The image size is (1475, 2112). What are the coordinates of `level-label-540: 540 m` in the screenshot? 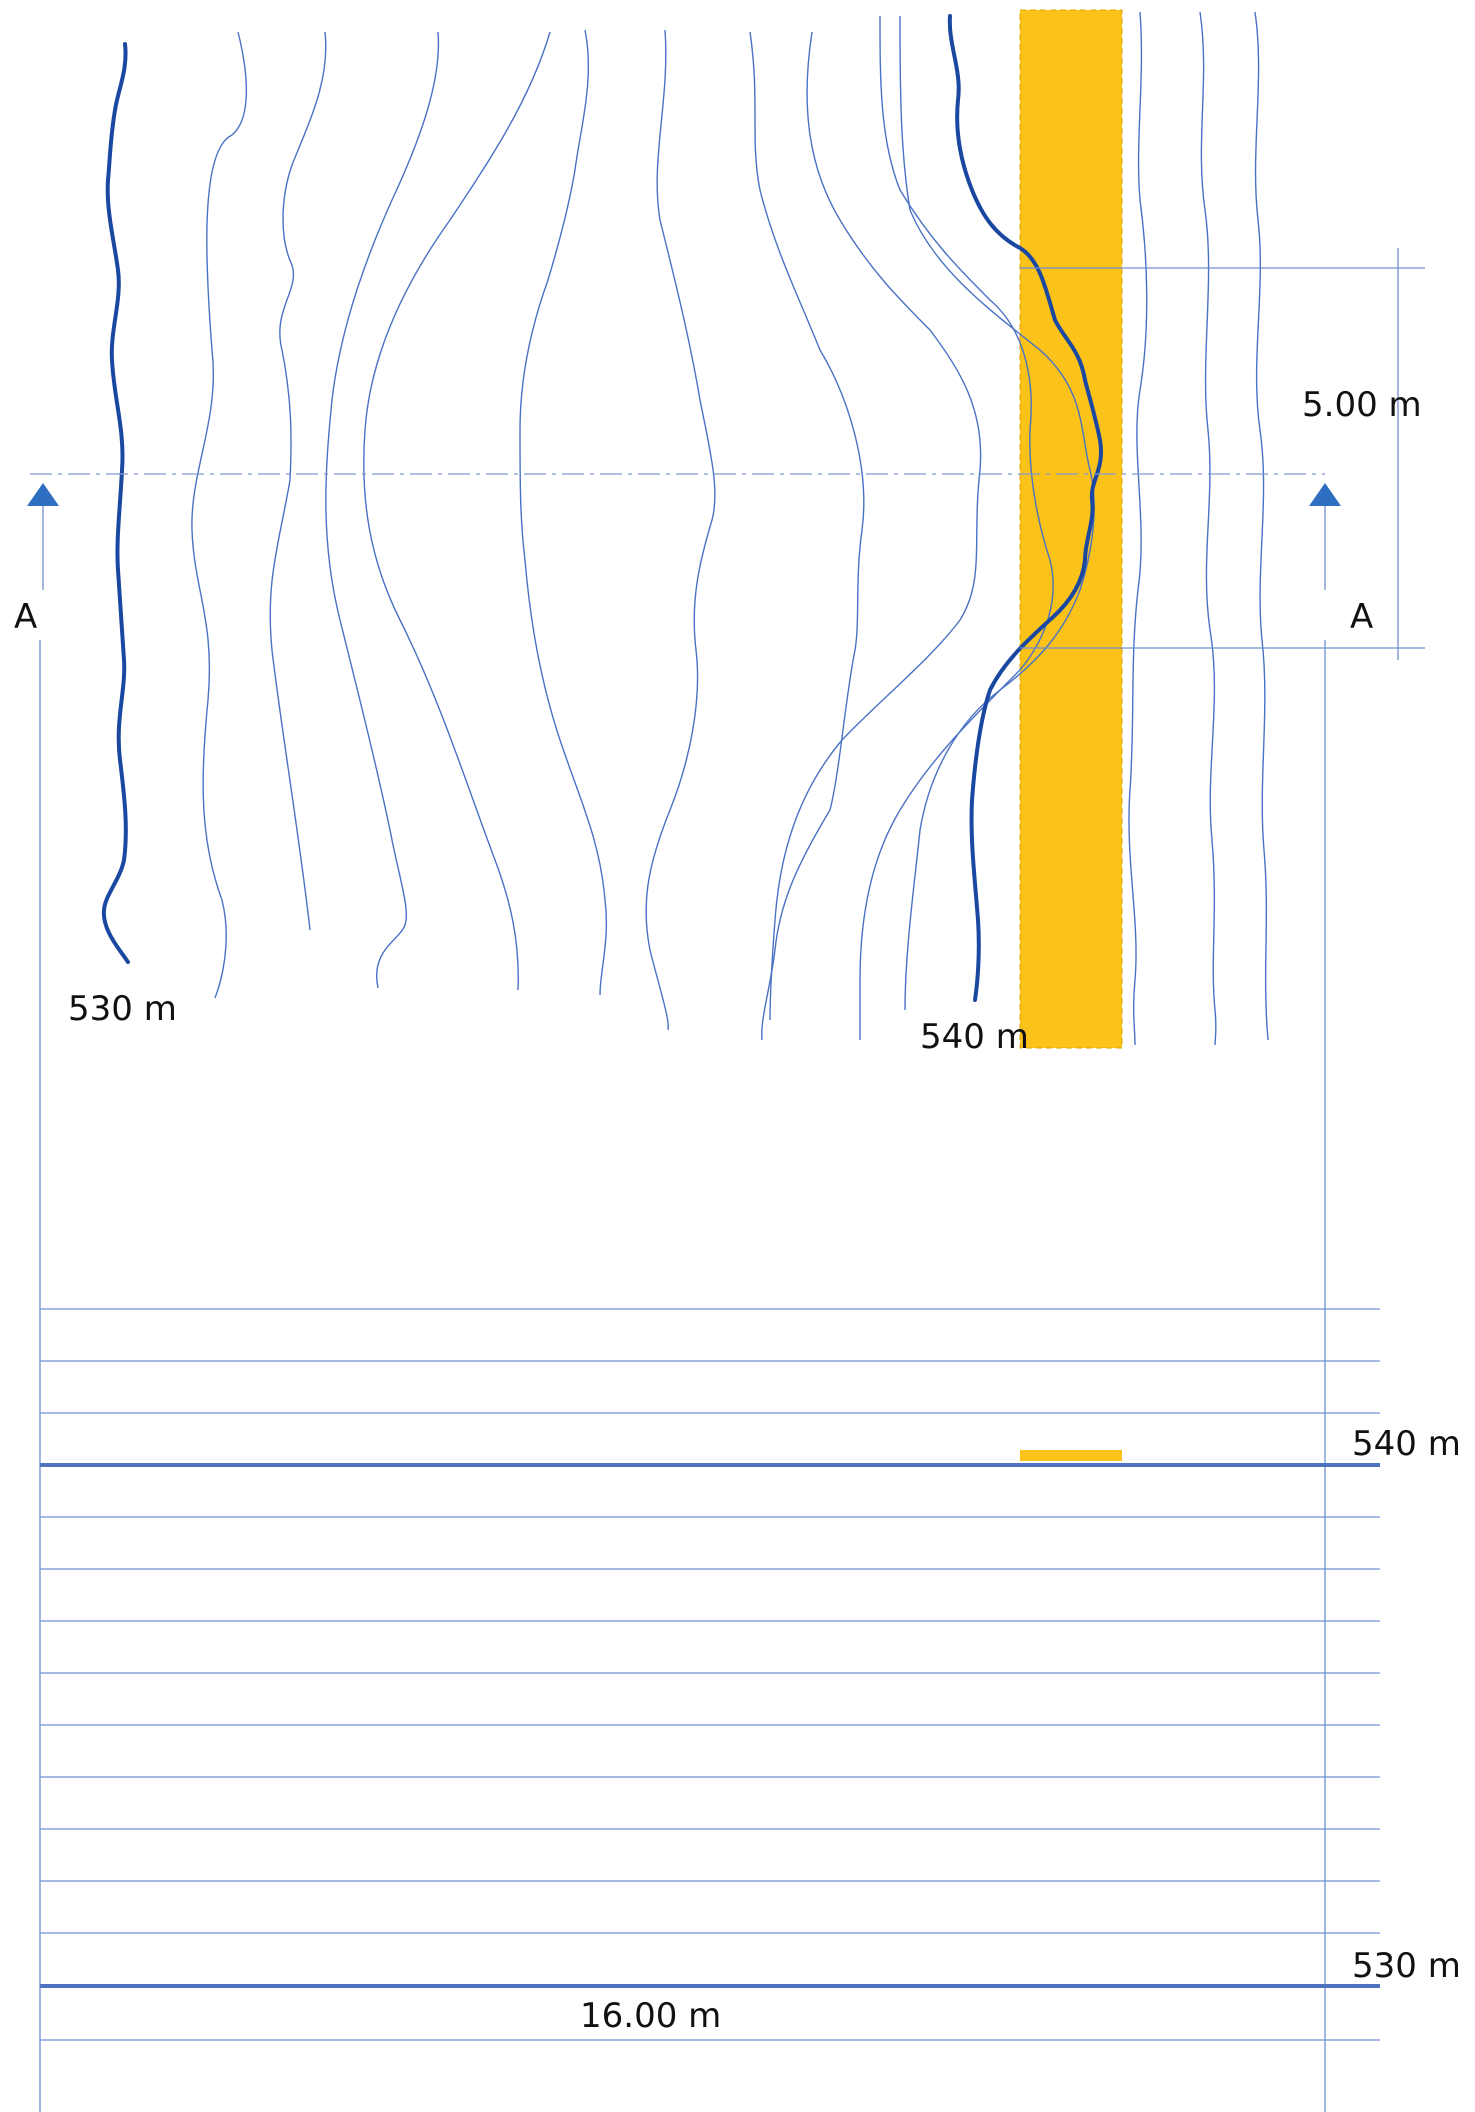 It's located at (1406, 1444).